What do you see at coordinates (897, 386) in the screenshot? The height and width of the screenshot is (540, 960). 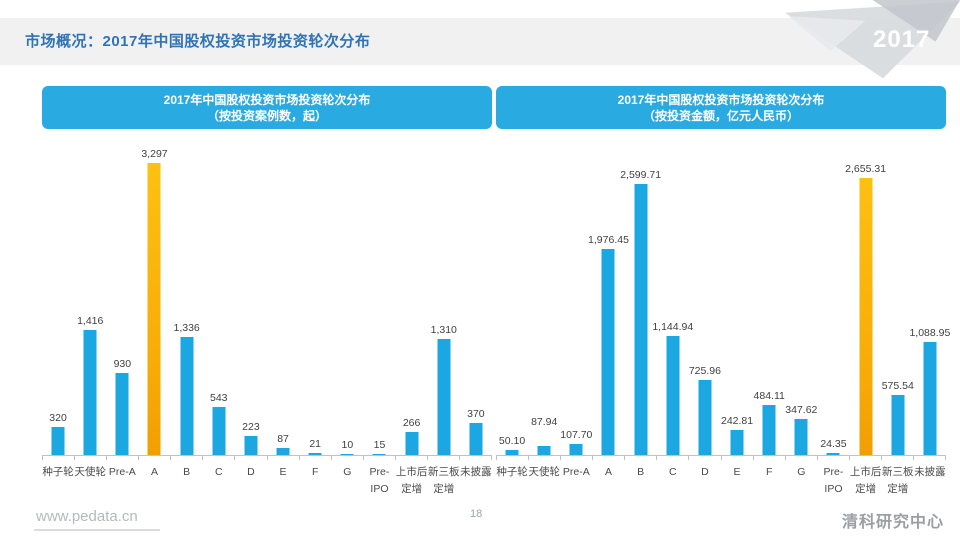 I see `bar-value-label: 575.54` at bounding box center [897, 386].